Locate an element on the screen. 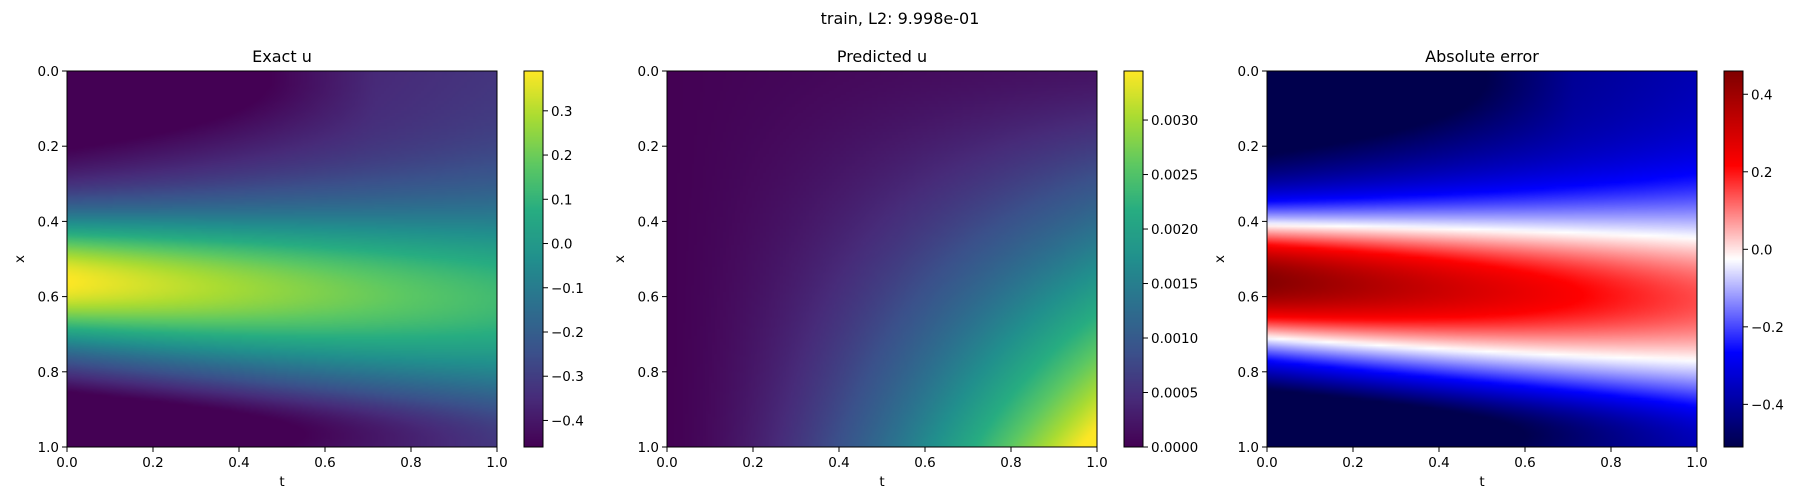 The height and width of the screenshot is (504, 1800). colorbar-tick-label: 0.0010 is located at coordinates (1174, 339).